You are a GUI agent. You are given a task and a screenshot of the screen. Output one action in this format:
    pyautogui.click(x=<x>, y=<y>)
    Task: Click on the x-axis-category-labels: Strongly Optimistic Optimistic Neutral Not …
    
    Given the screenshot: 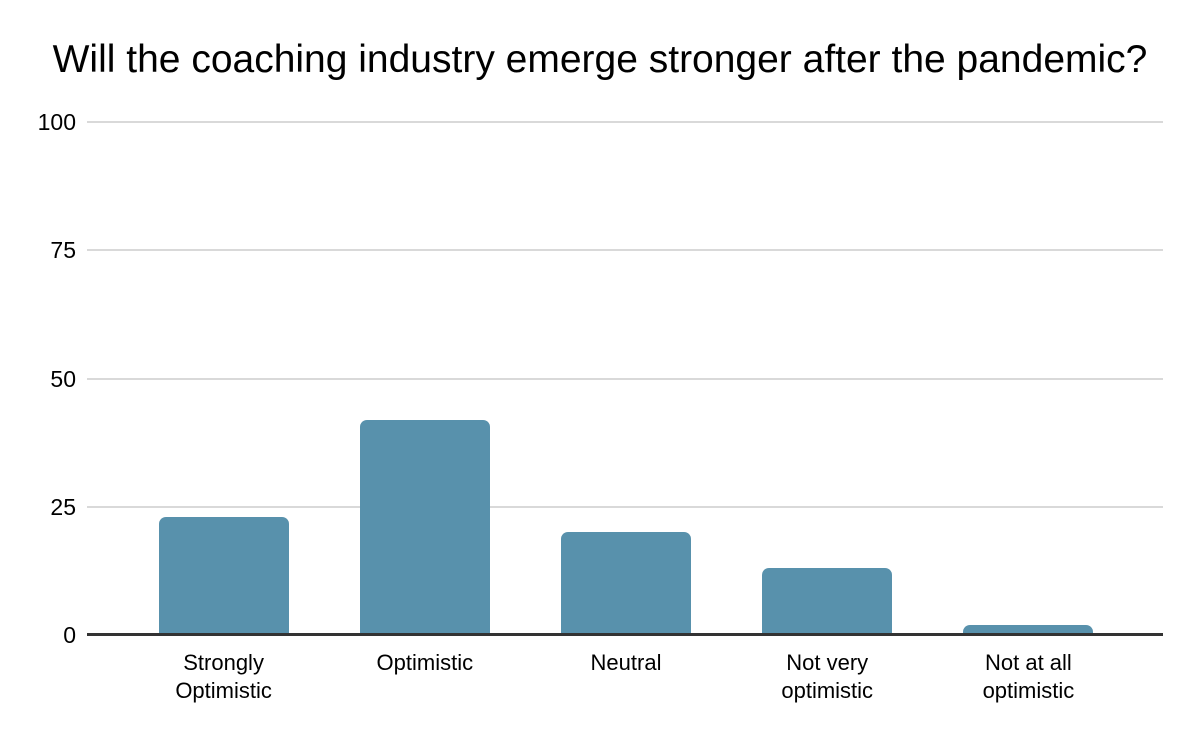 What is the action you would take?
    pyautogui.click(x=626, y=677)
    